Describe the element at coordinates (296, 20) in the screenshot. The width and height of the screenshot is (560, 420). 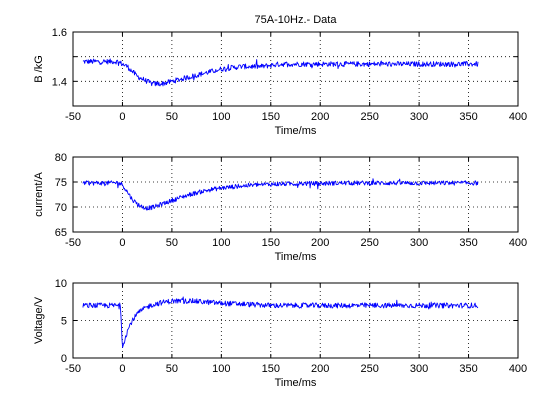
I see `chart-title: 75A-10Hz.- Data` at that location.